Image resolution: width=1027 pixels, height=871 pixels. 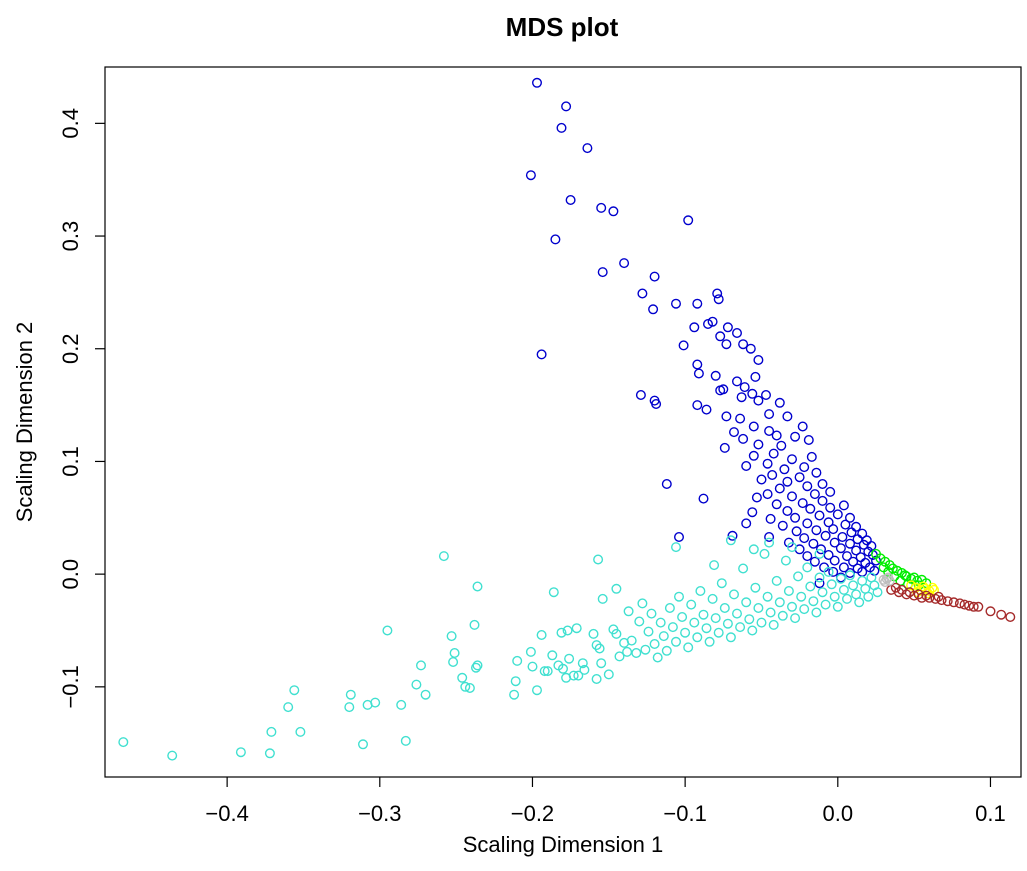 I want to click on x-tick-label: −0.3, so click(x=379, y=813).